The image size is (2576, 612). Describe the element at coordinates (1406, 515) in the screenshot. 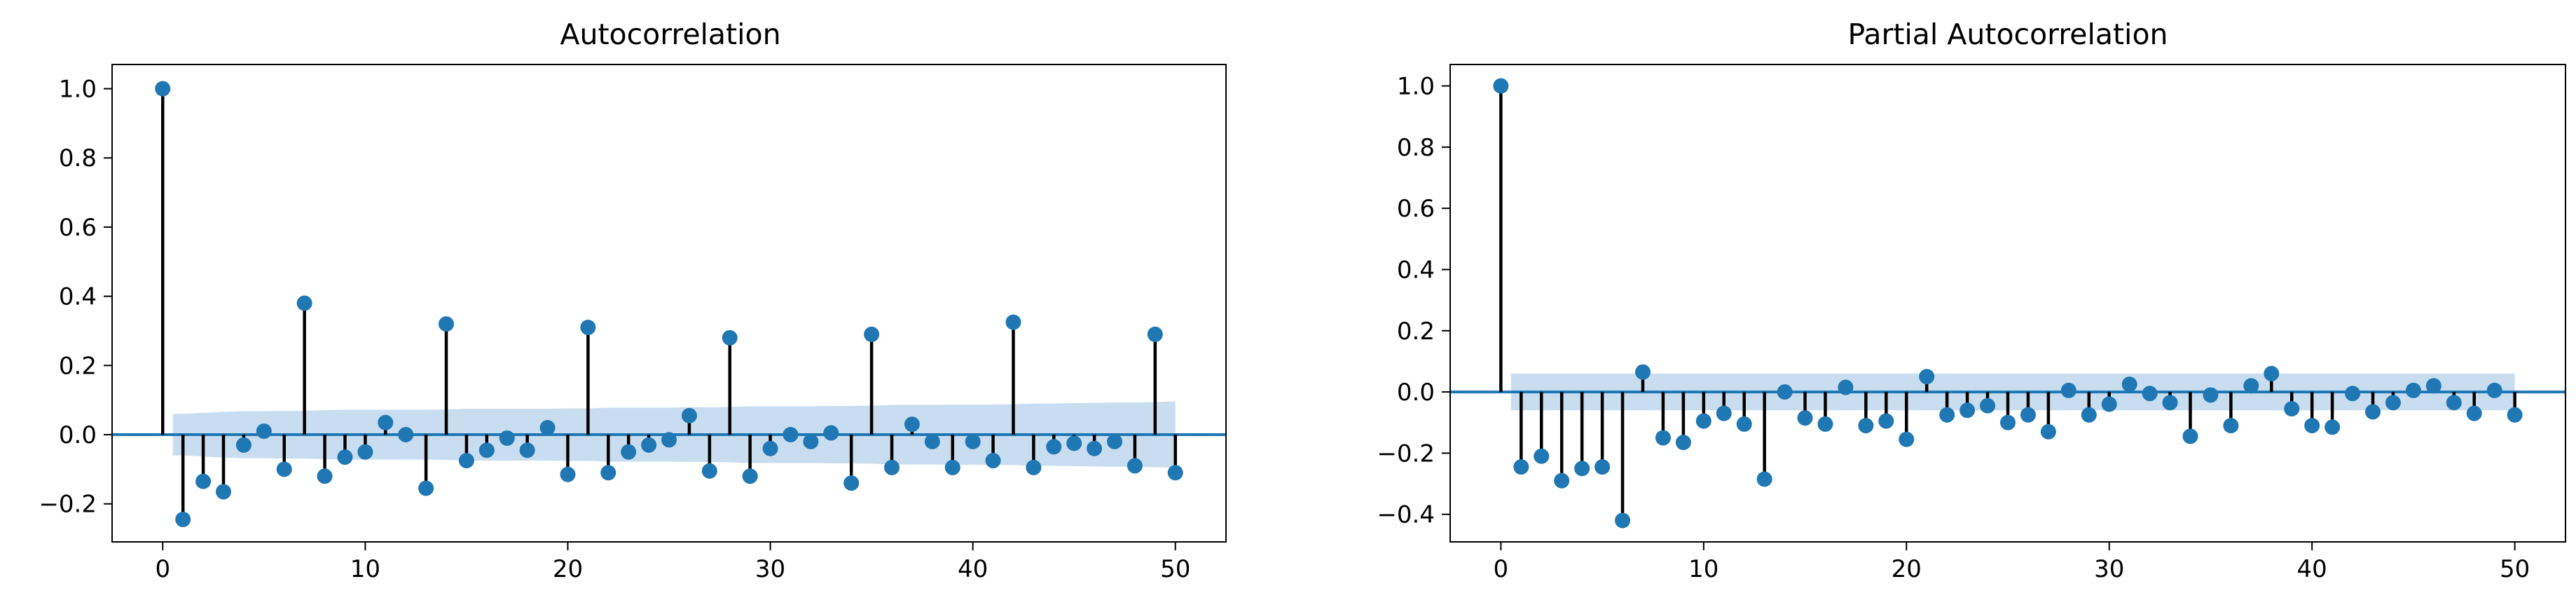

I see `y-tick-label: −0.4` at that location.